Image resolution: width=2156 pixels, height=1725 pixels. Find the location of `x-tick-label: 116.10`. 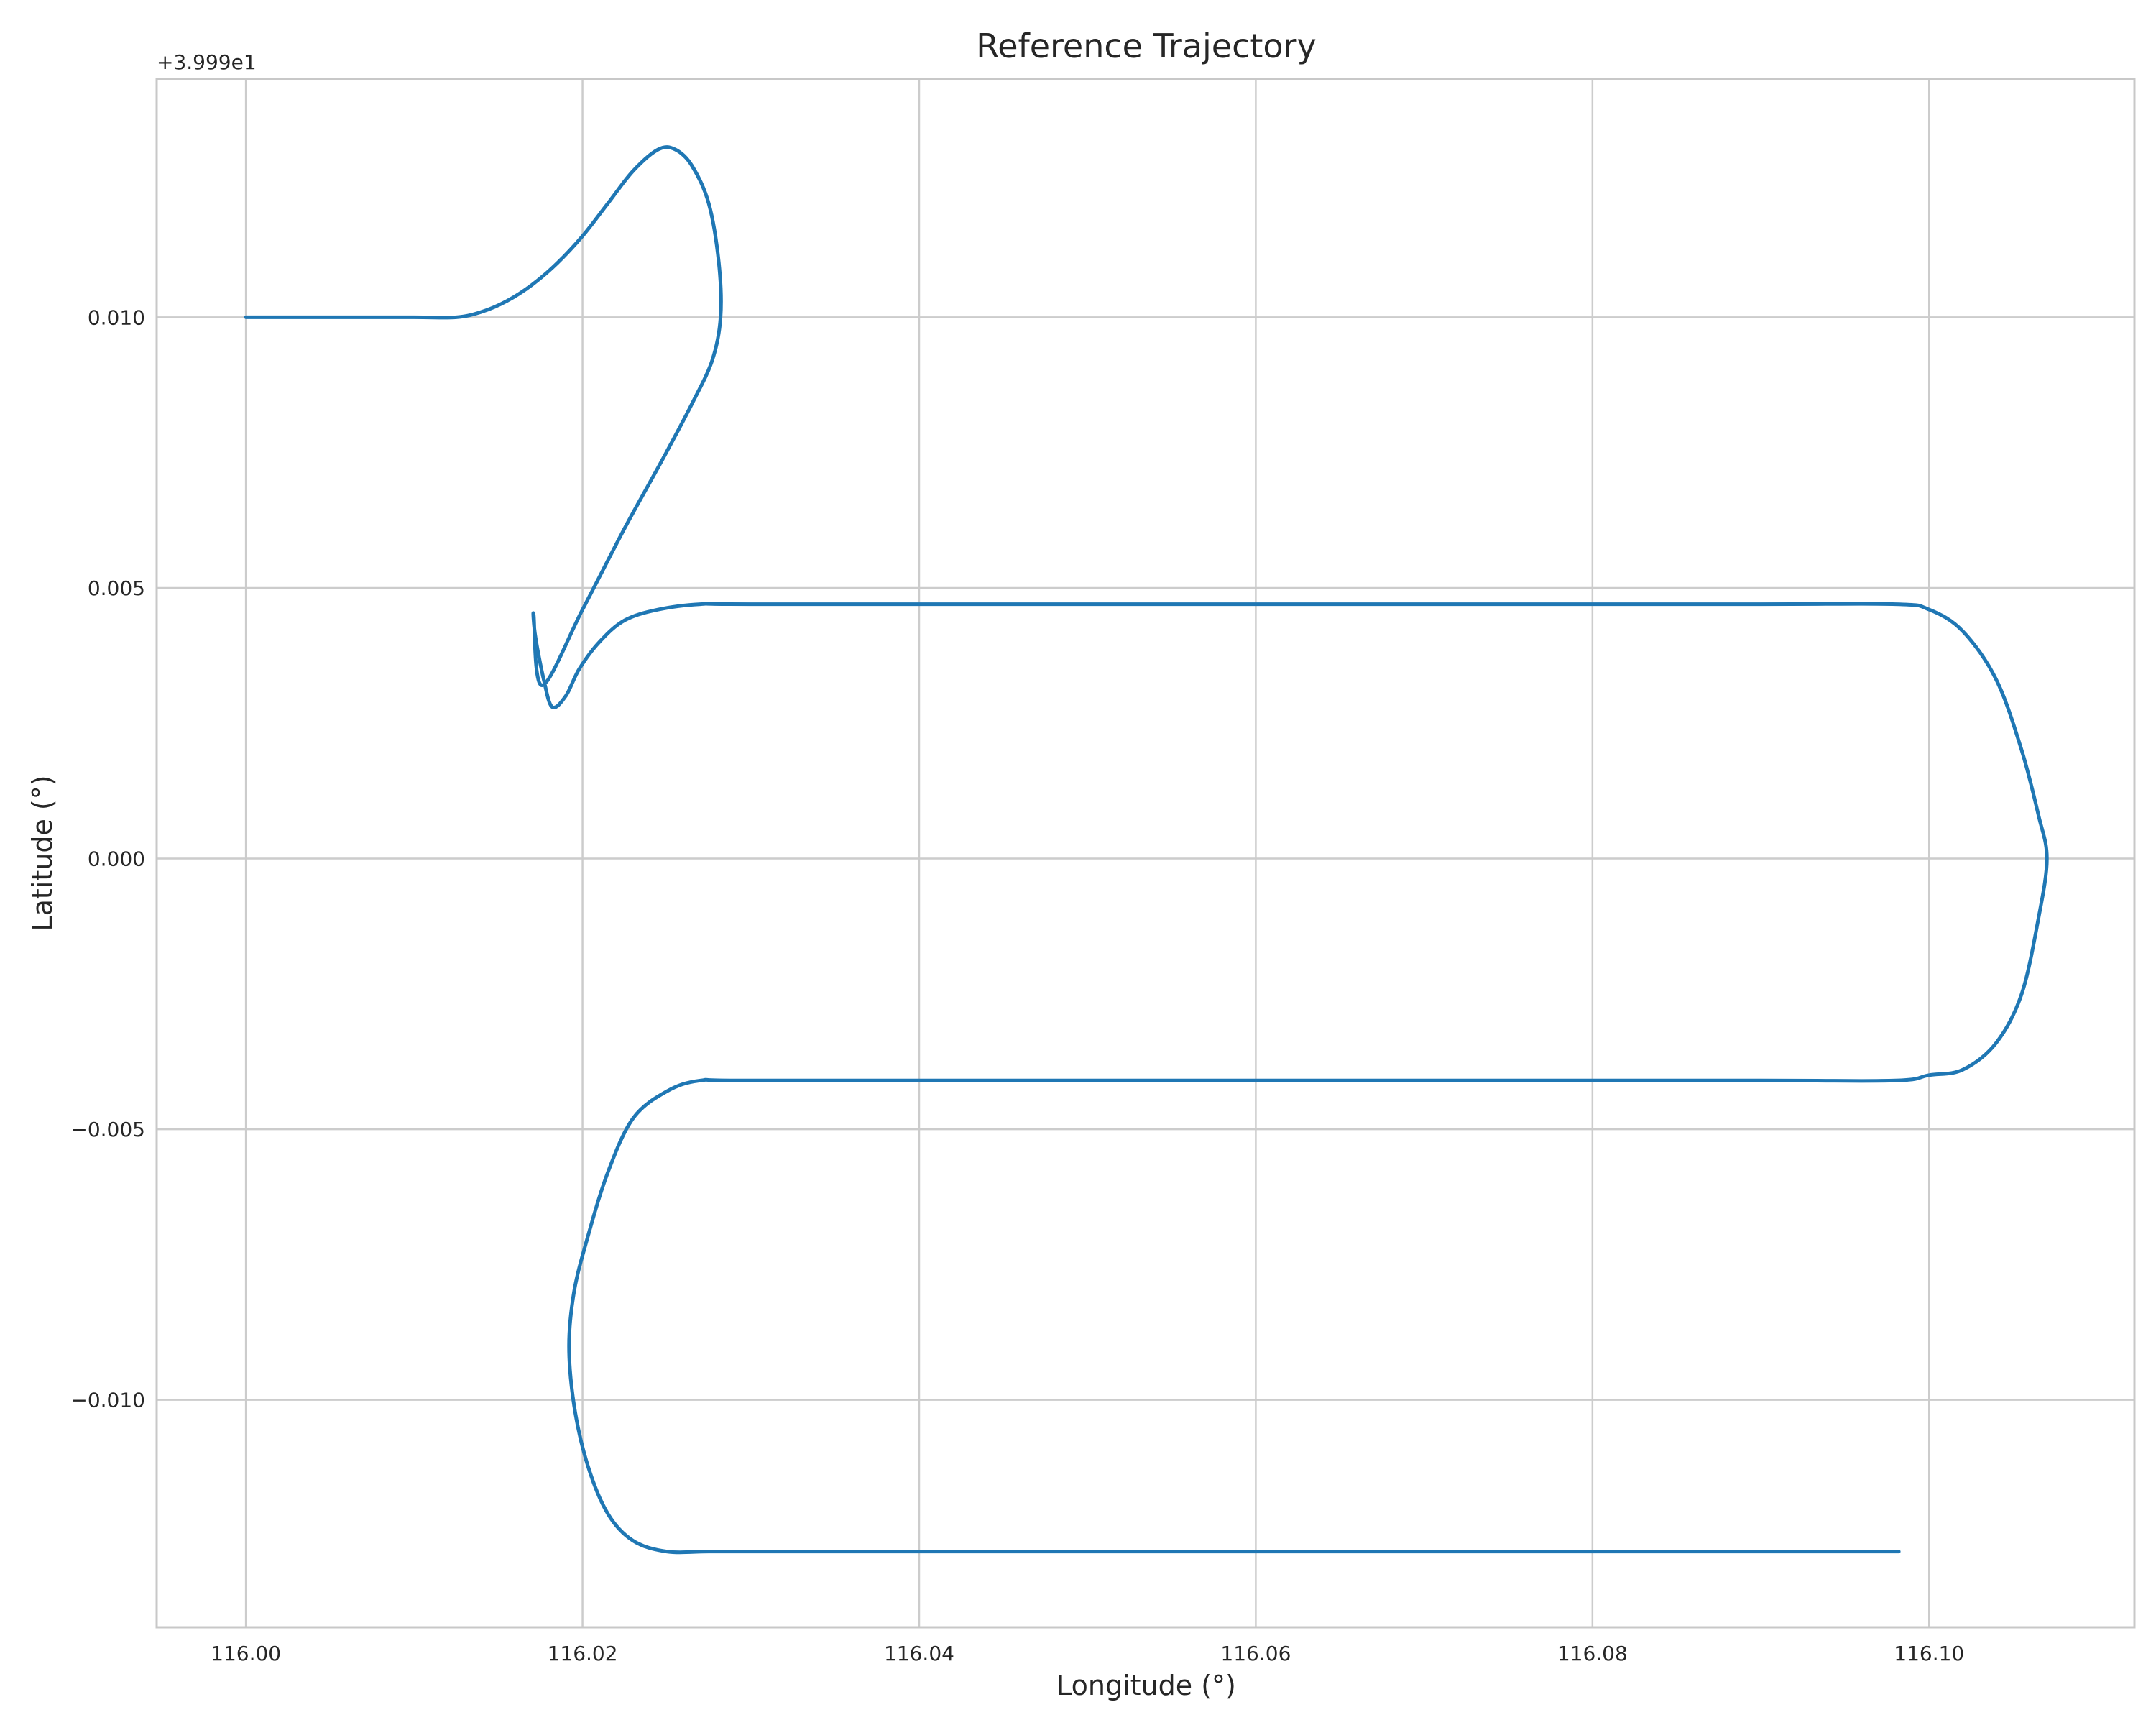

x-tick-label: 116.10 is located at coordinates (1929, 1653).